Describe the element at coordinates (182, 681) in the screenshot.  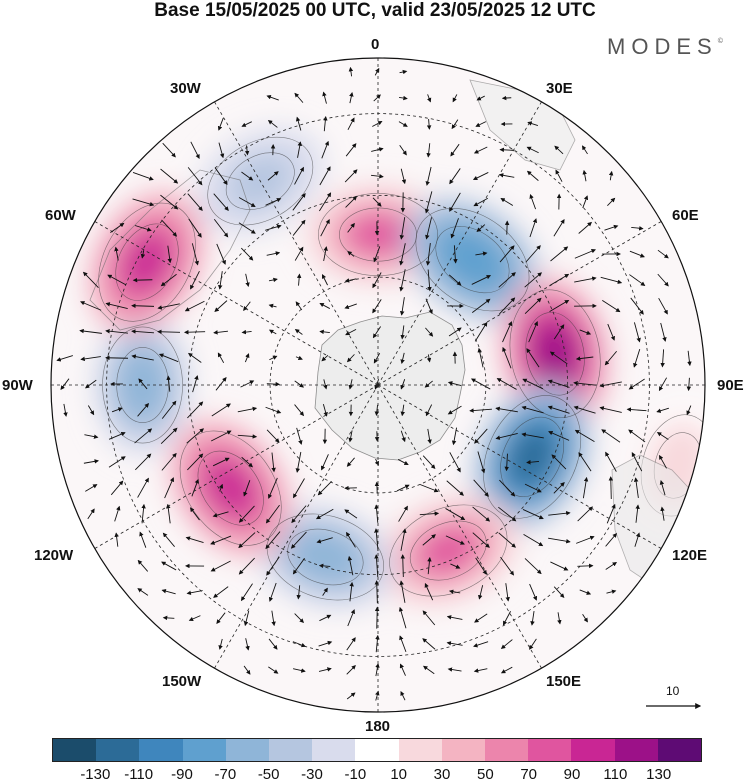
I see `lon-label-150w: 150W` at that location.